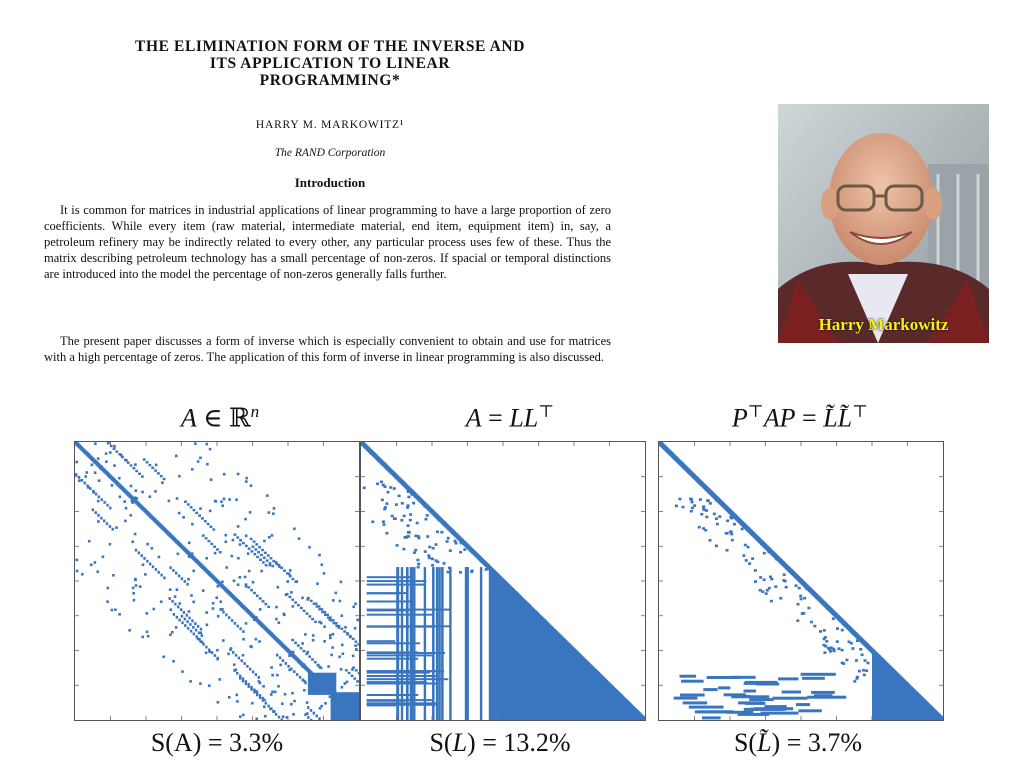 The width and height of the screenshot is (1024, 768). I want to click on spy-plot-original, so click(217, 581).